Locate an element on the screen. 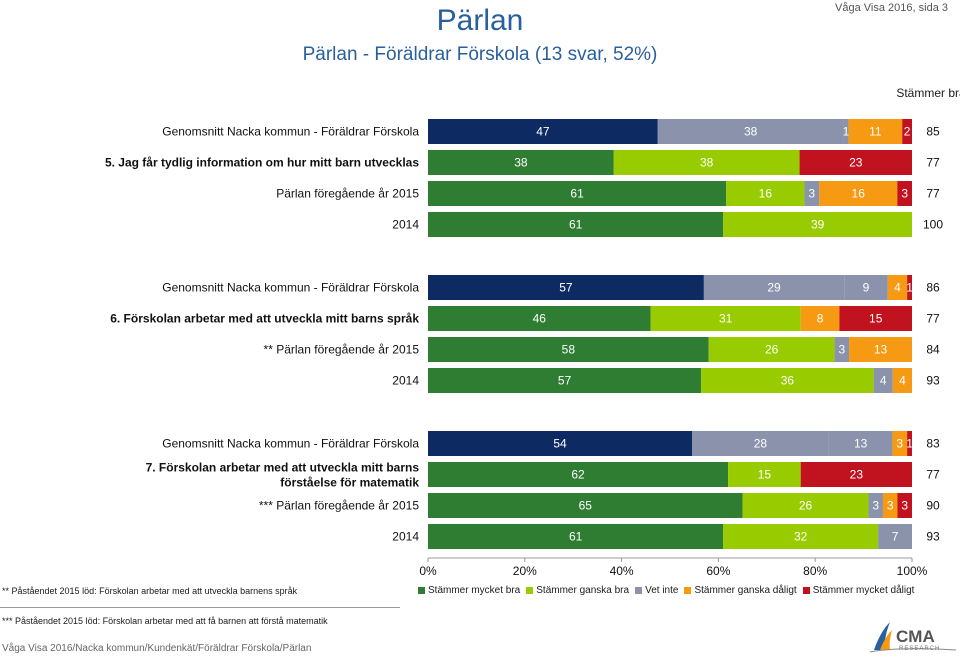 The width and height of the screenshot is (960, 657). data-label: 57 is located at coordinates (566, 288).